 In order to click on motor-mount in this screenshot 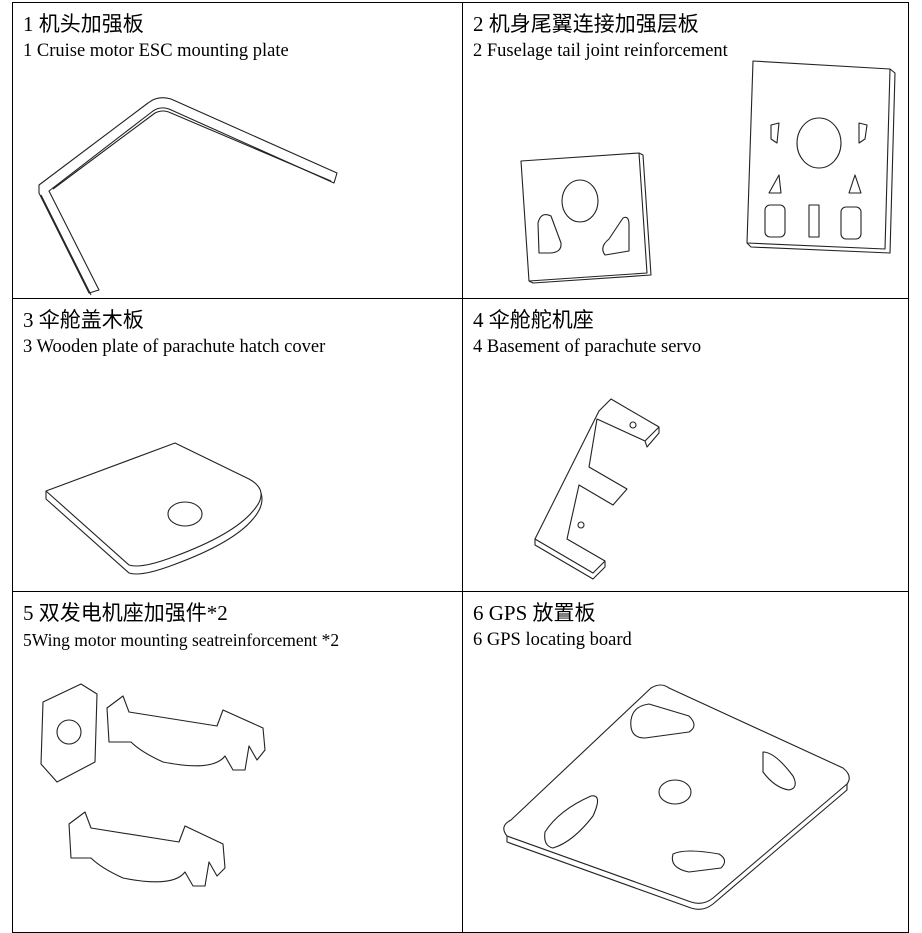, I will do `click(69, 733)`.